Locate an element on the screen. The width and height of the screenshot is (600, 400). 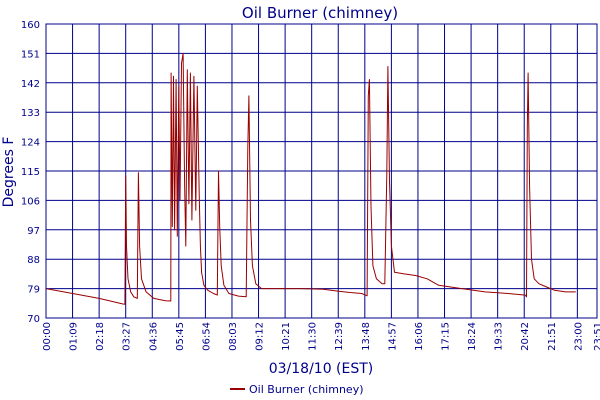
y-tick-labels: 70 79 88 97 106 115 124 133 142 151 160 is located at coordinates (30, 172).